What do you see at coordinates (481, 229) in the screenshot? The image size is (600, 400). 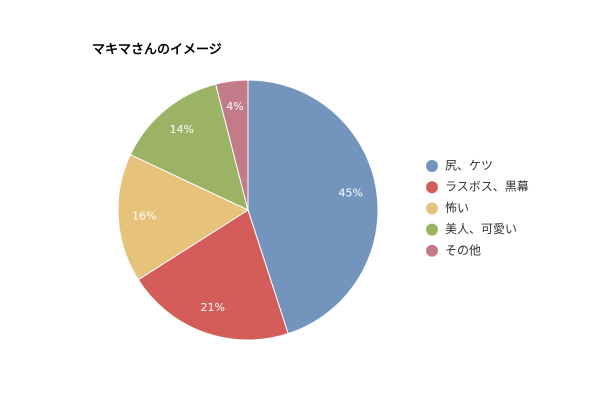 I see `legend-label: 美人、可愛い` at bounding box center [481, 229].